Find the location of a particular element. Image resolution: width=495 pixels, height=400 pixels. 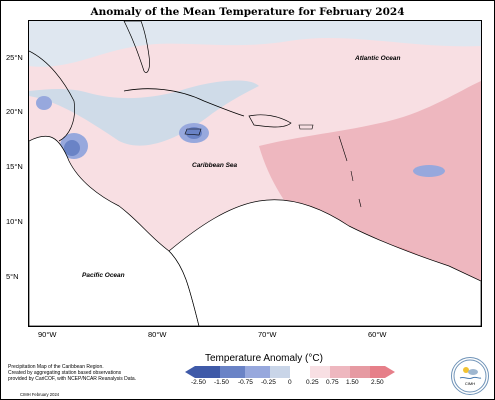

credit-footer: CIMH February 2024 is located at coordinates (40, 394).